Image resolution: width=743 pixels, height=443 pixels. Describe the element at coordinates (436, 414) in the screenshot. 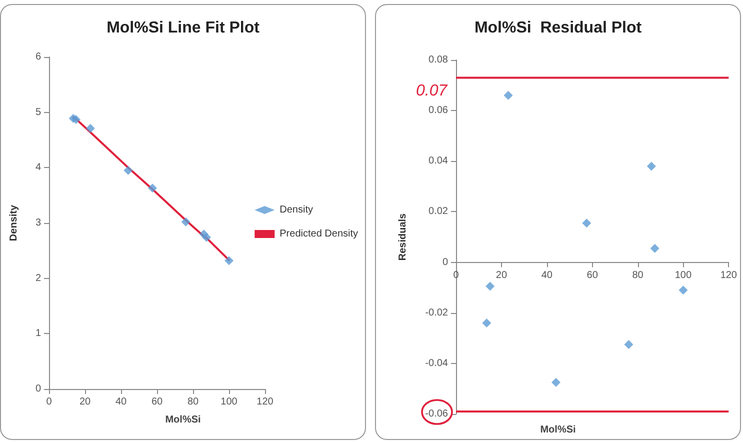

I see `y-tick-label: -0.06` at that location.